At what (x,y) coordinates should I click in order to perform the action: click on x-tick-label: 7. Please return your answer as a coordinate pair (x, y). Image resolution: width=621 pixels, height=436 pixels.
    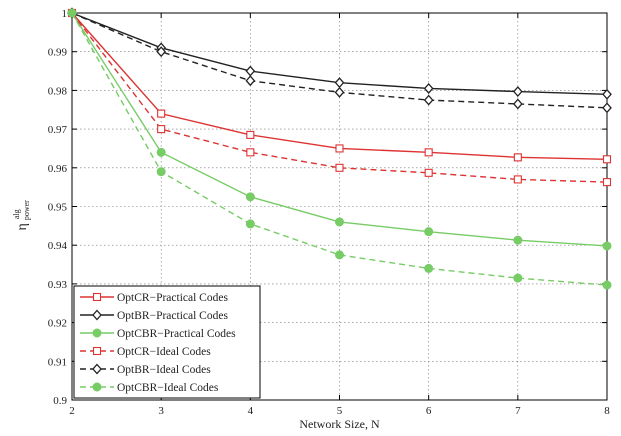
    Looking at the image, I should click on (518, 411).